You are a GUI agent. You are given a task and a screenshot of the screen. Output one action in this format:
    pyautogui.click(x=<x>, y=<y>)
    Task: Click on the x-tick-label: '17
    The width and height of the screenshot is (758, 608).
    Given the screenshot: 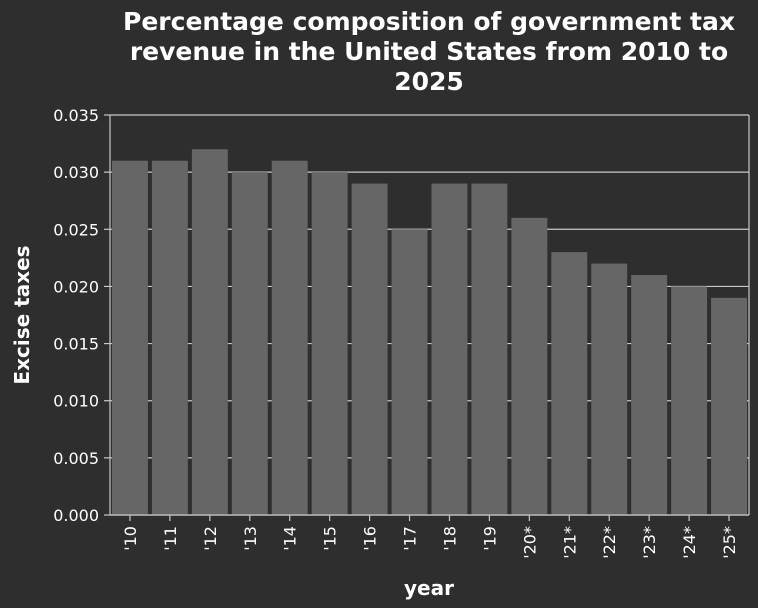 What is the action you would take?
    pyautogui.click(x=410, y=538)
    